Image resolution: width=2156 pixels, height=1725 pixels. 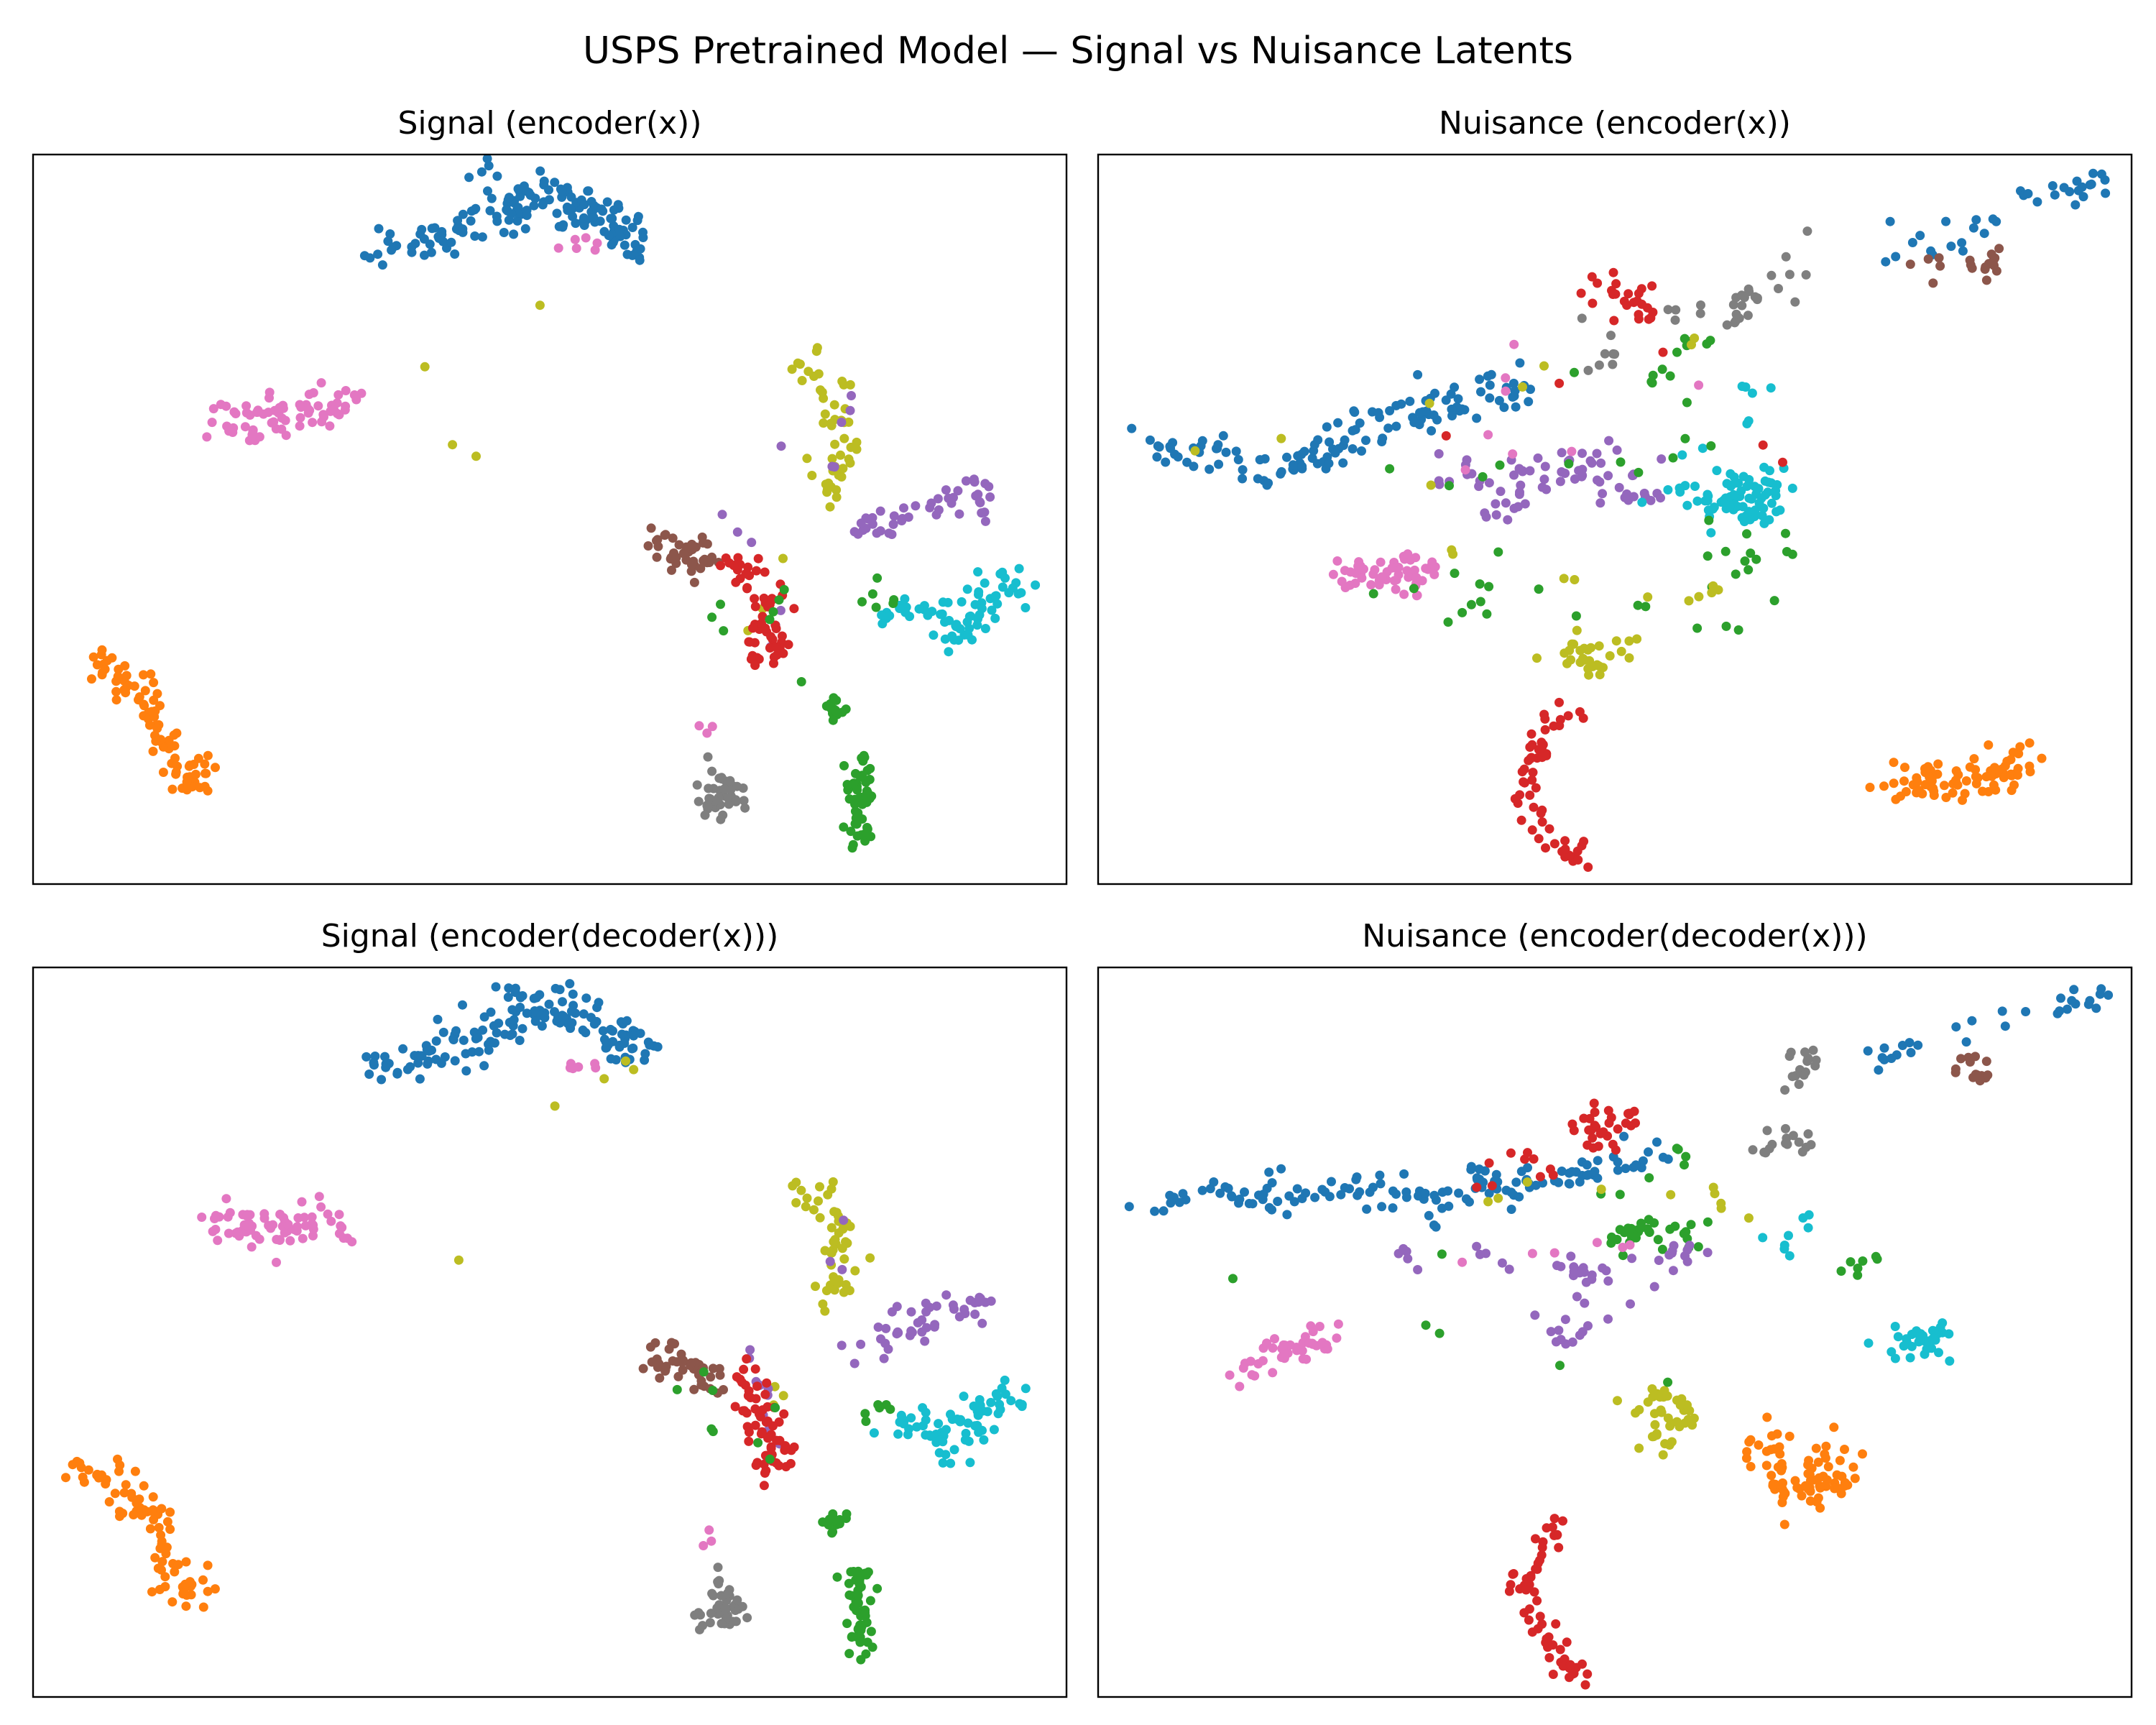 What do you see at coordinates (549, 123) in the screenshot?
I see `subplot-title: Signal (encoder(x))` at bounding box center [549, 123].